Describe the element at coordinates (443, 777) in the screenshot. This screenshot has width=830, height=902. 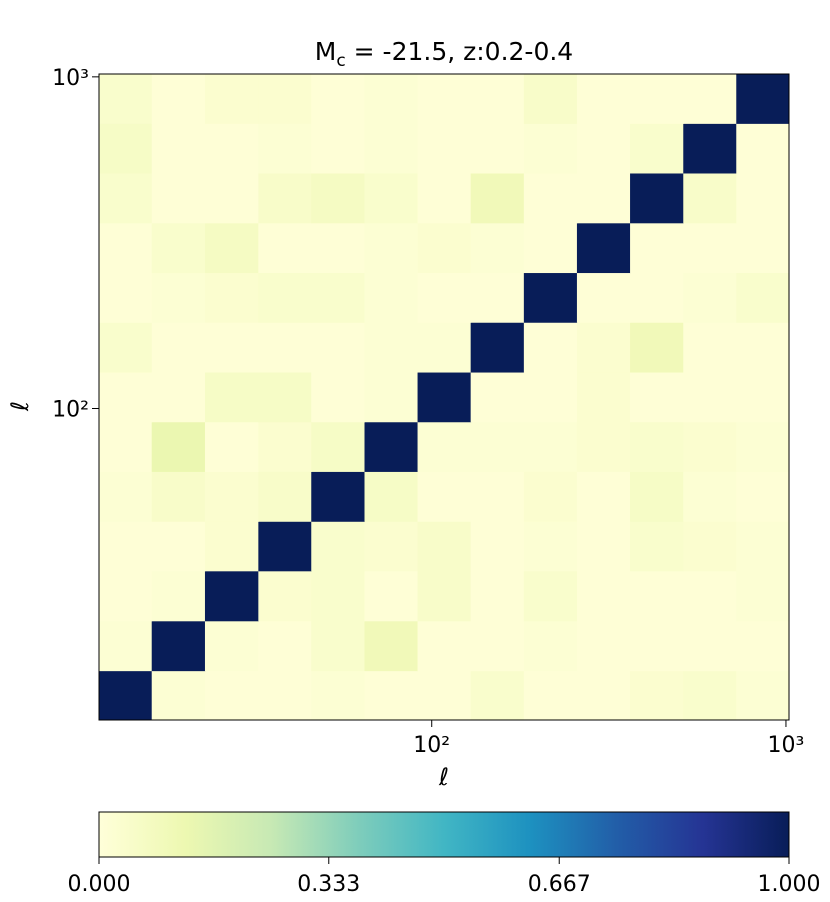
I see `x-axis-label: ℓ` at that location.